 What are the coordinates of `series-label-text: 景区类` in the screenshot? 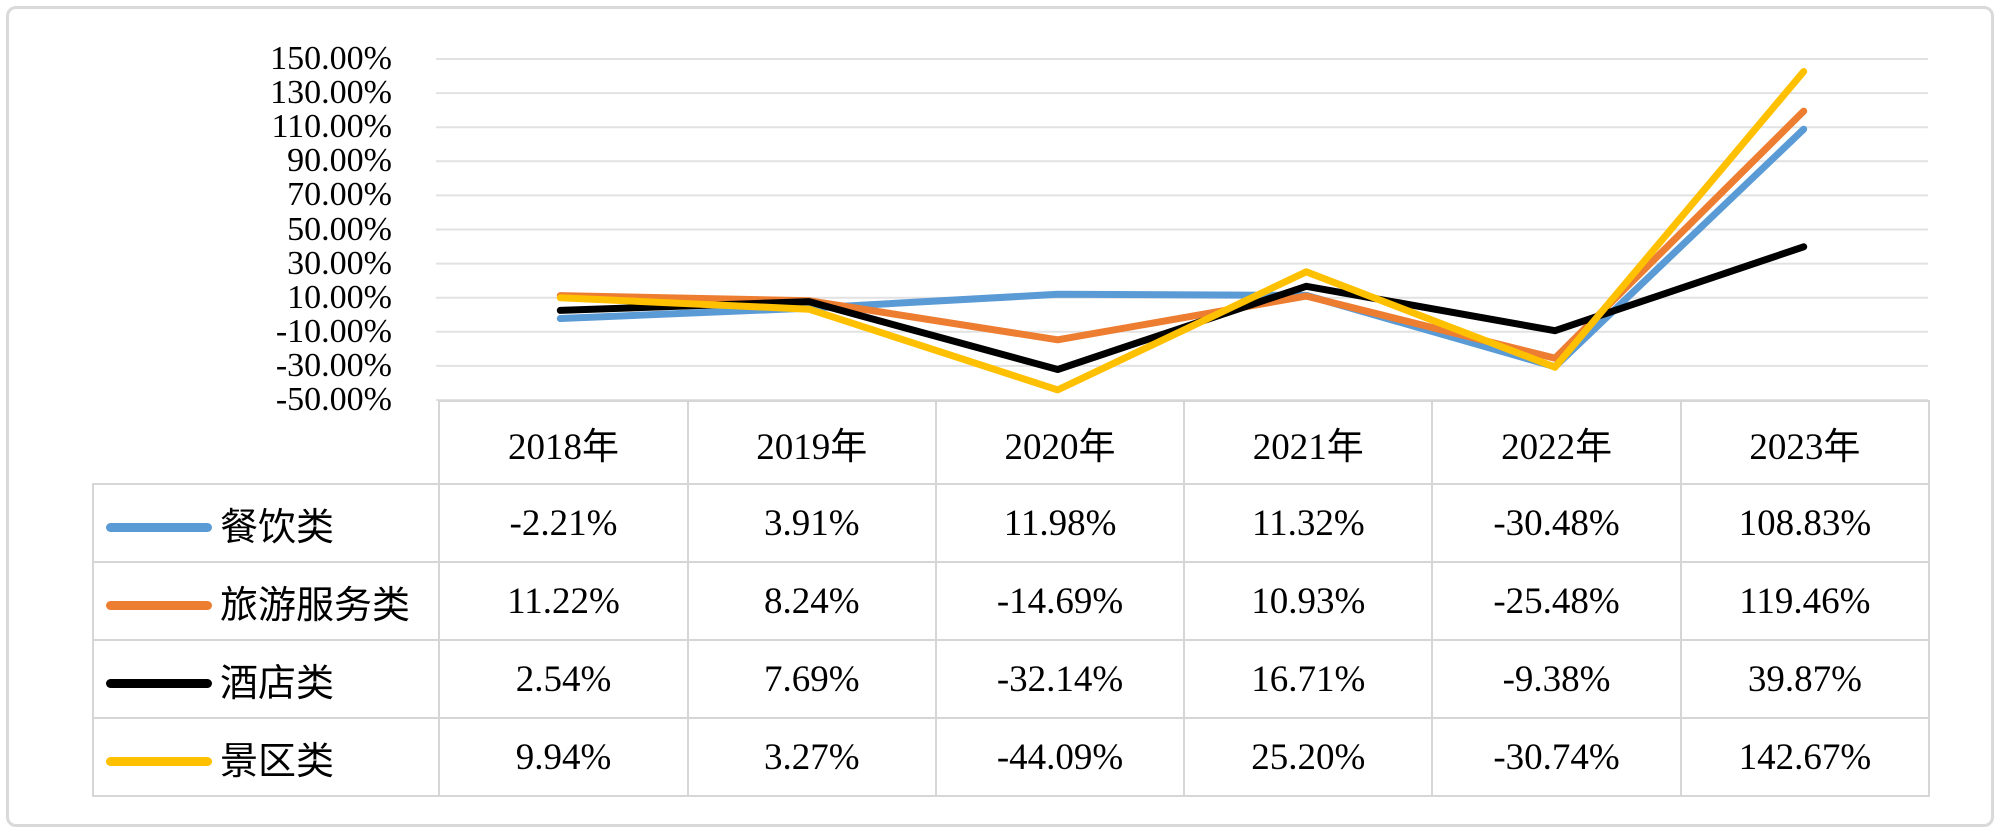 It's located at (277, 761).